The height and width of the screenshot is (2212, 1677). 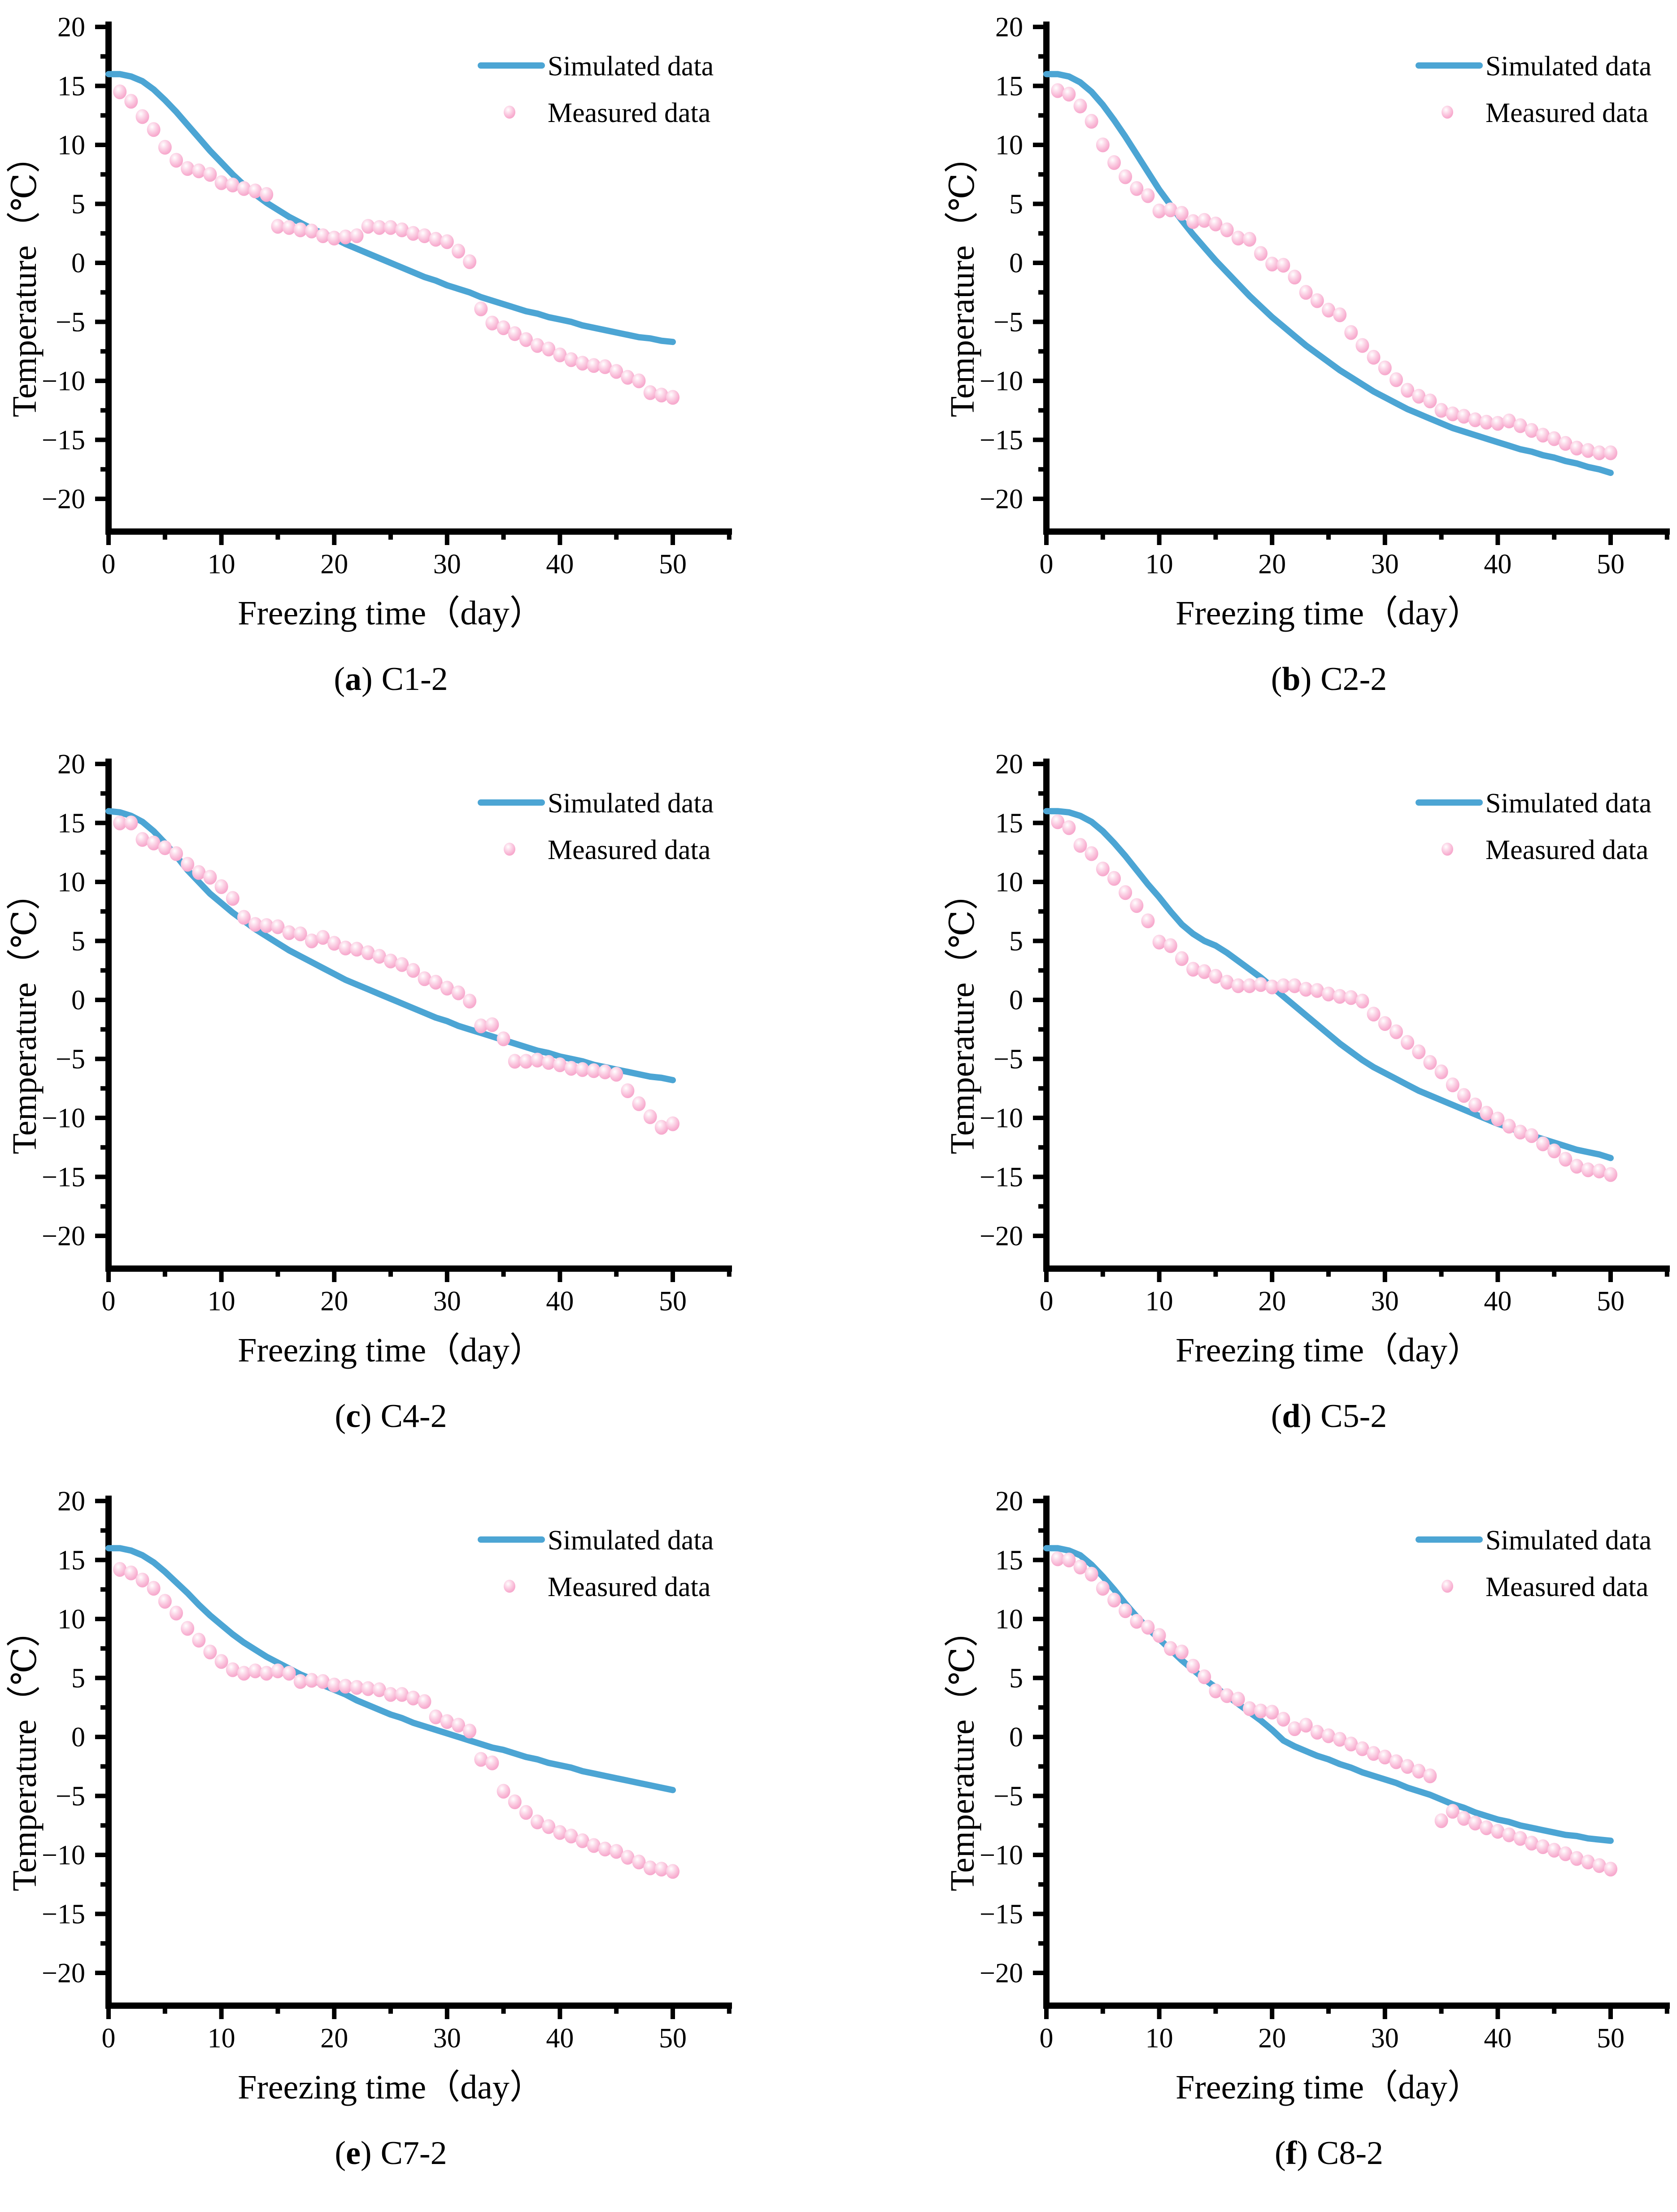 I want to click on caption-label: C4-2, so click(x=413, y=1416).